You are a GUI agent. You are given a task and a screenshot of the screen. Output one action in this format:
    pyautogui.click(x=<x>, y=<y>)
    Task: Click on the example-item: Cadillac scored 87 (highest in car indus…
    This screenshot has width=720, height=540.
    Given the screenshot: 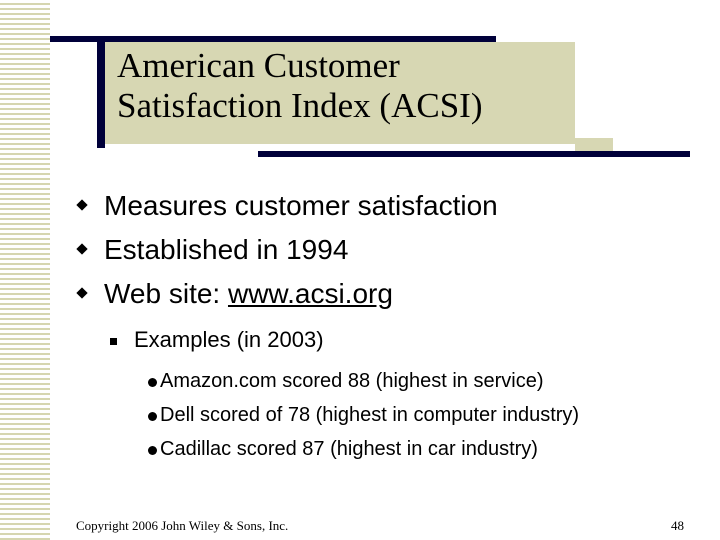 What is the action you would take?
    pyautogui.click(x=363, y=449)
    